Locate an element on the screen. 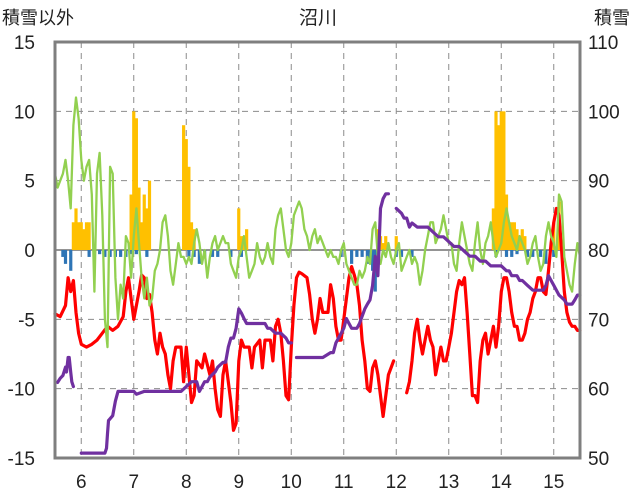  y-left-tick-label: -5 is located at coordinates (26, 320).